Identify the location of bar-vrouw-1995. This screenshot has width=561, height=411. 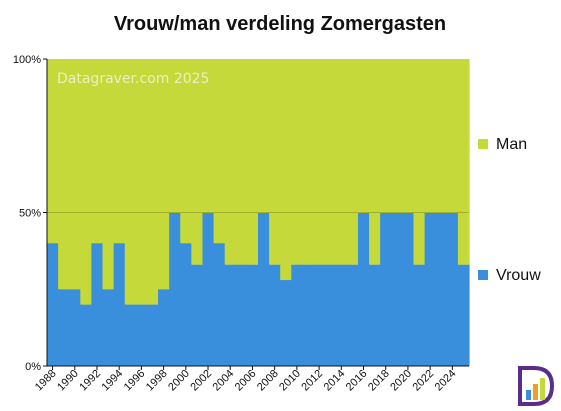
(130, 335).